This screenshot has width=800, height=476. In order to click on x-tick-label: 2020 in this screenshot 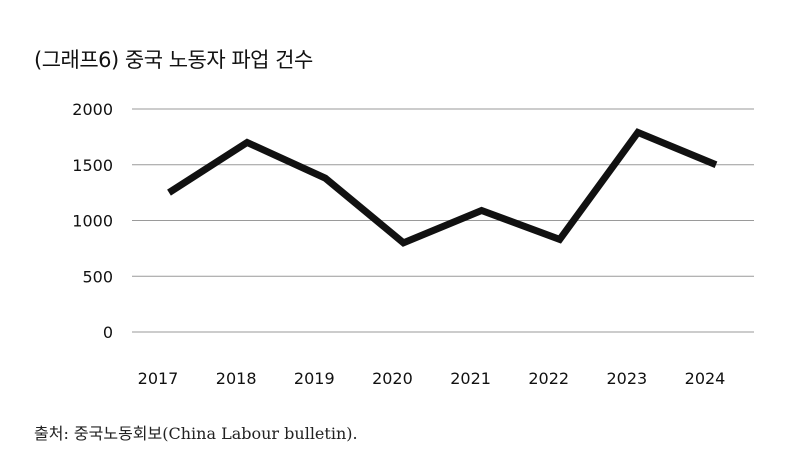, I will do `click(392, 378)`.